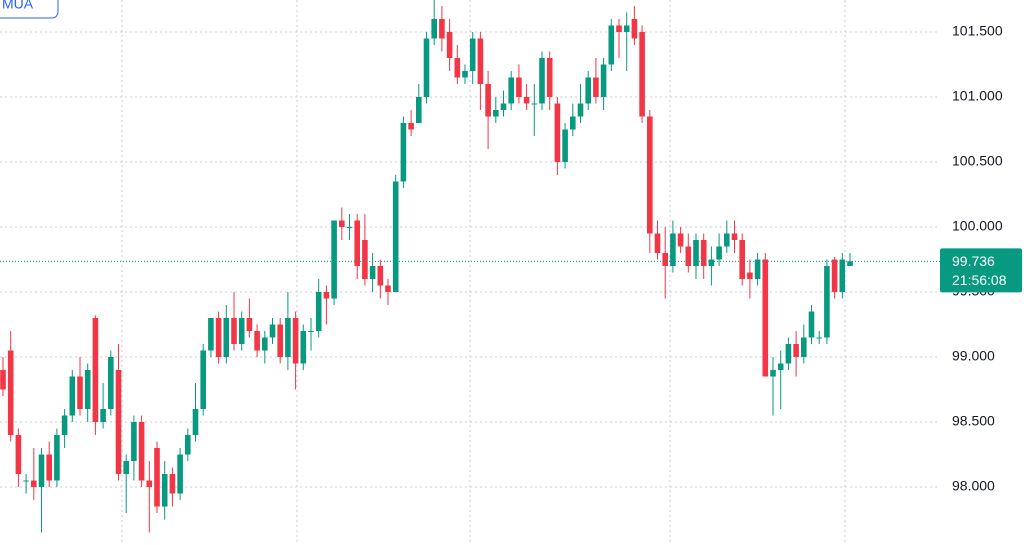 This screenshot has height=545, width=1024. I want to click on last-price-label: 99.736, so click(973, 261).